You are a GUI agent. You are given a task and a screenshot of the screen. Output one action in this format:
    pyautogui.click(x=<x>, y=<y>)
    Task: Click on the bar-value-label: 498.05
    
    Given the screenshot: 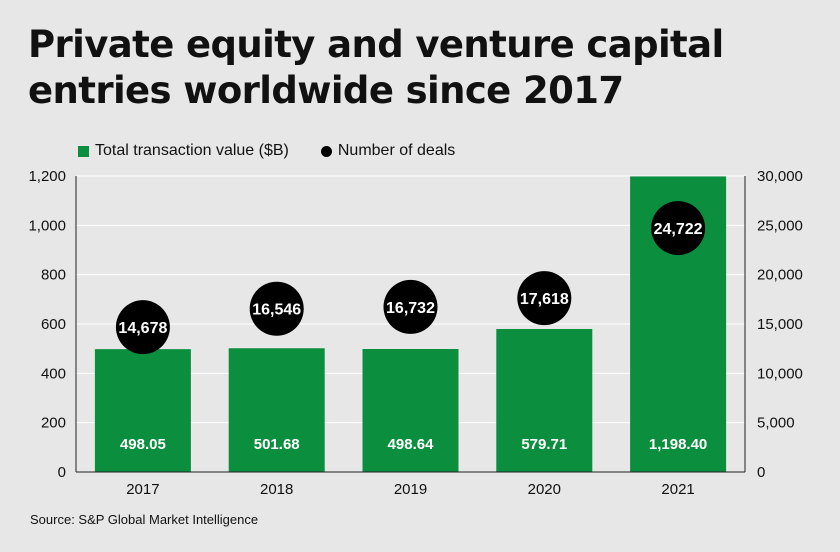 What is the action you would take?
    pyautogui.click(x=143, y=444)
    